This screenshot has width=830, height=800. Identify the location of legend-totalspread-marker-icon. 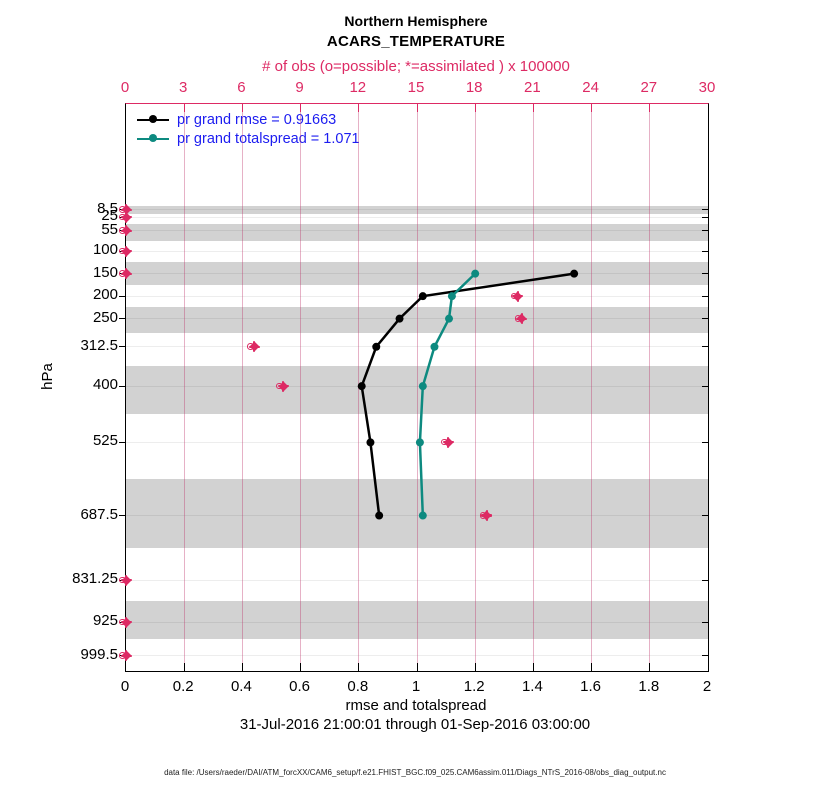
(153, 138).